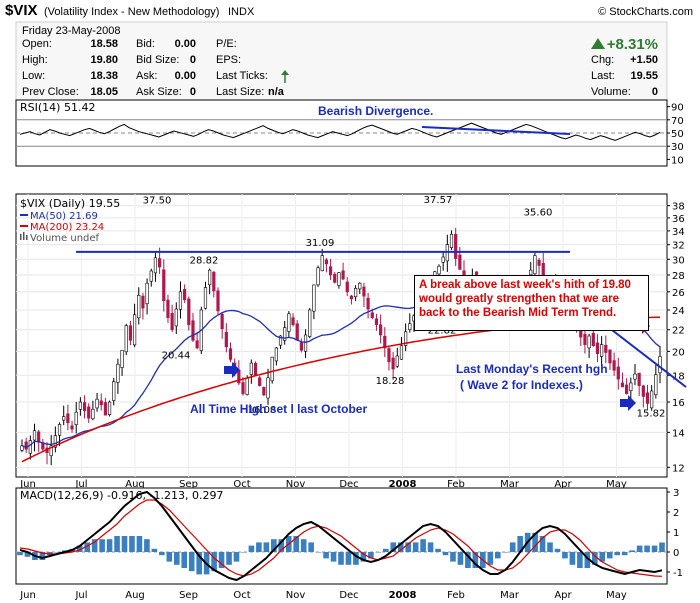 The image size is (700, 603). What do you see at coordinates (678, 376) in the screenshot?
I see `price-tick-label: 18` at bounding box center [678, 376].